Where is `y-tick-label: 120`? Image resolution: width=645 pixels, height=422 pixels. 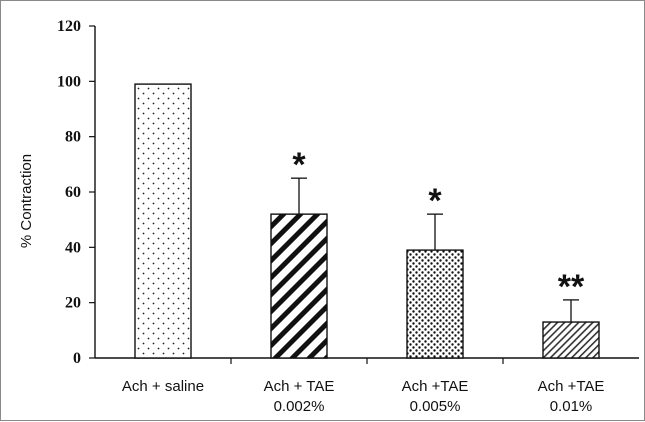
y-tick-label: 120 is located at coordinates (69, 26).